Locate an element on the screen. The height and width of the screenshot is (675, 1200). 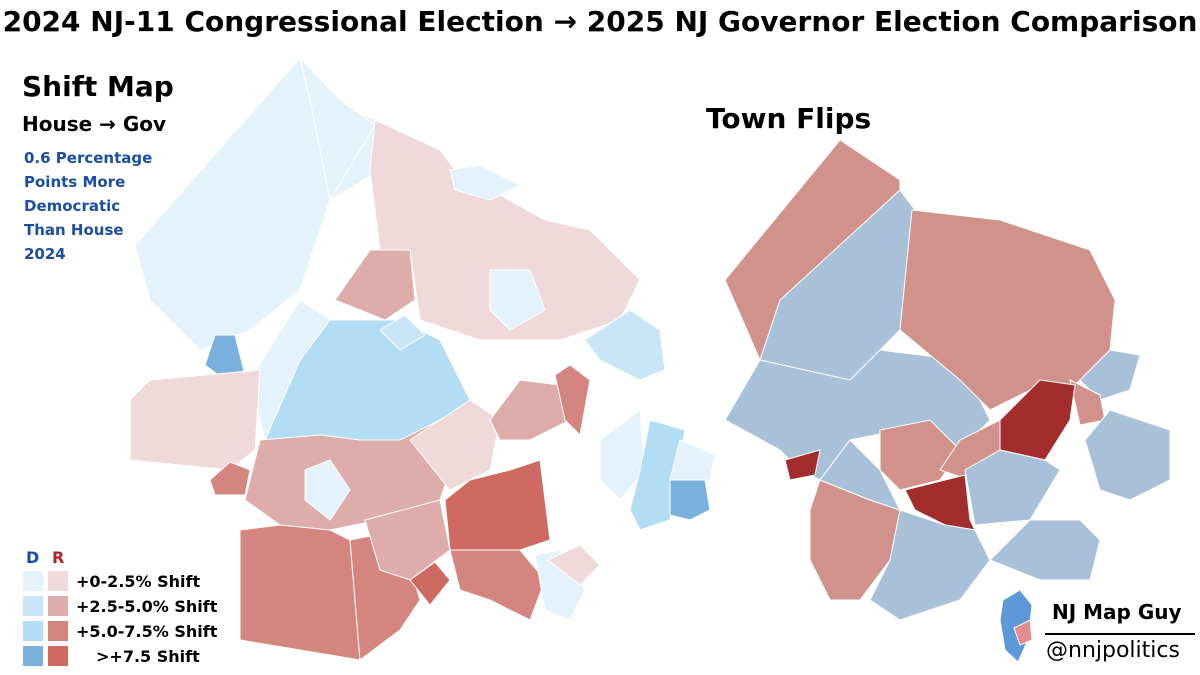
heading: Town Flips is located at coordinates (789, 118).